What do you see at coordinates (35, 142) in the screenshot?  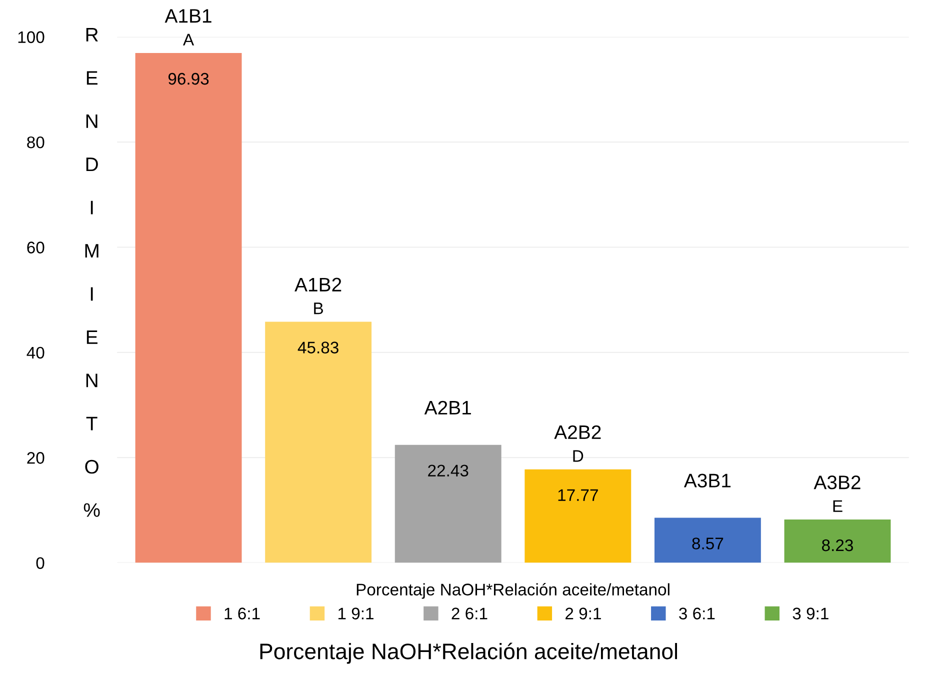 I see `y-tick-label: 80` at bounding box center [35, 142].